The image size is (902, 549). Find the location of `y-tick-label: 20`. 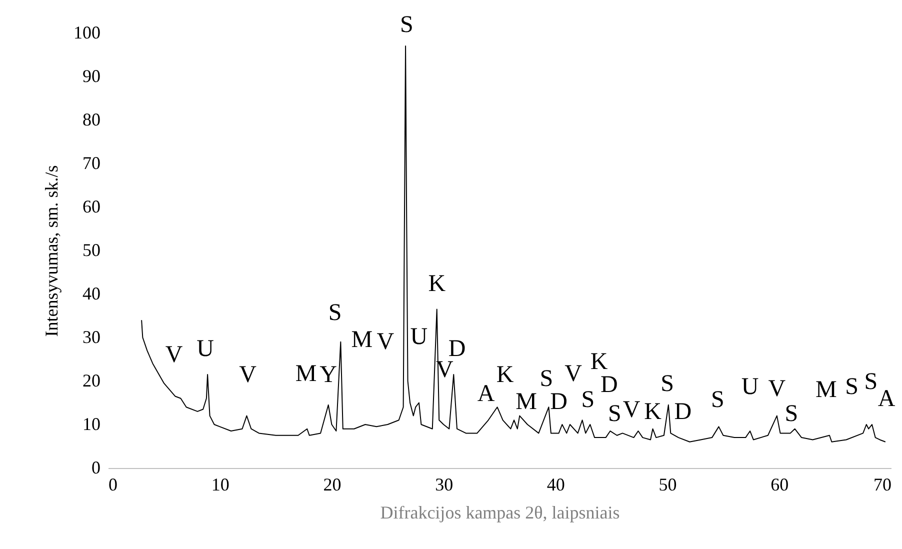

y-tick-label: 20 is located at coordinates (91, 380).